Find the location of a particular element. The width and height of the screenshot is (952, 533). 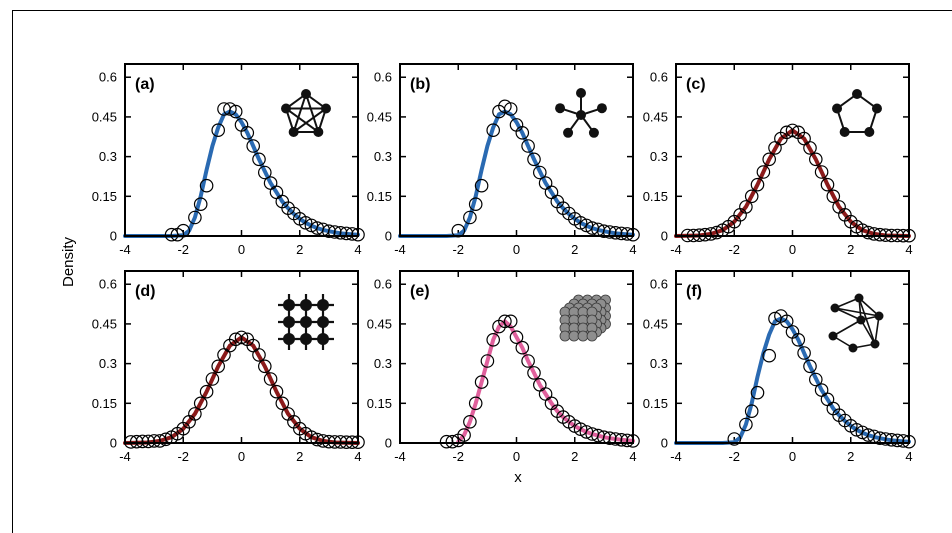

panel-c: 0 0.15 0.3 0.45 0.6 -4 -2 0 2 4 (c) is located at coordinates (779, 160).